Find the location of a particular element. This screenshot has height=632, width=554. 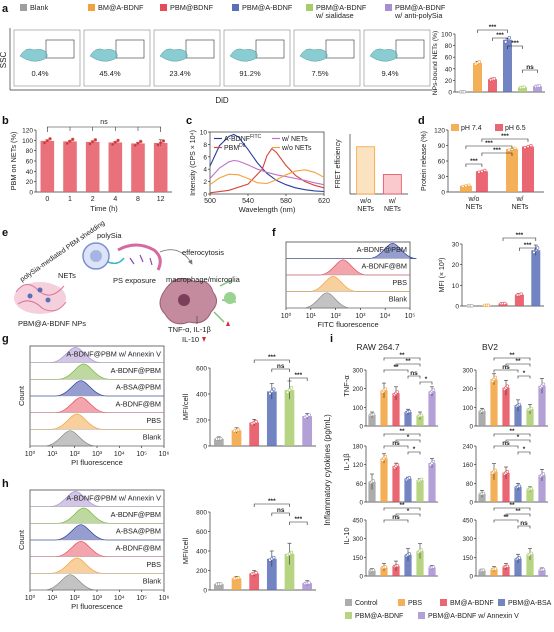

i-row-label-il1b: IL-1β is located at coordinates (346, 462).